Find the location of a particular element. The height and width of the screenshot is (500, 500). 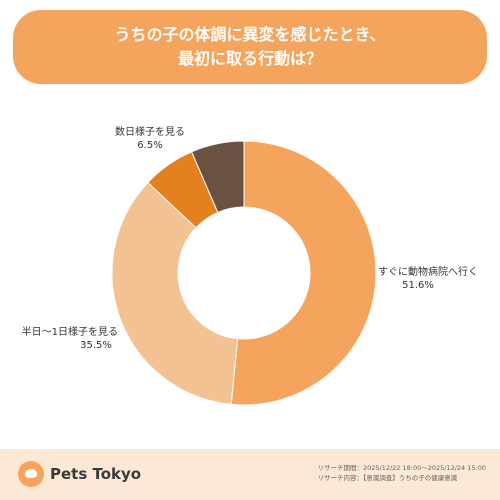

title-line-2: 最初に取る行動は？ is located at coordinates (249, 58).